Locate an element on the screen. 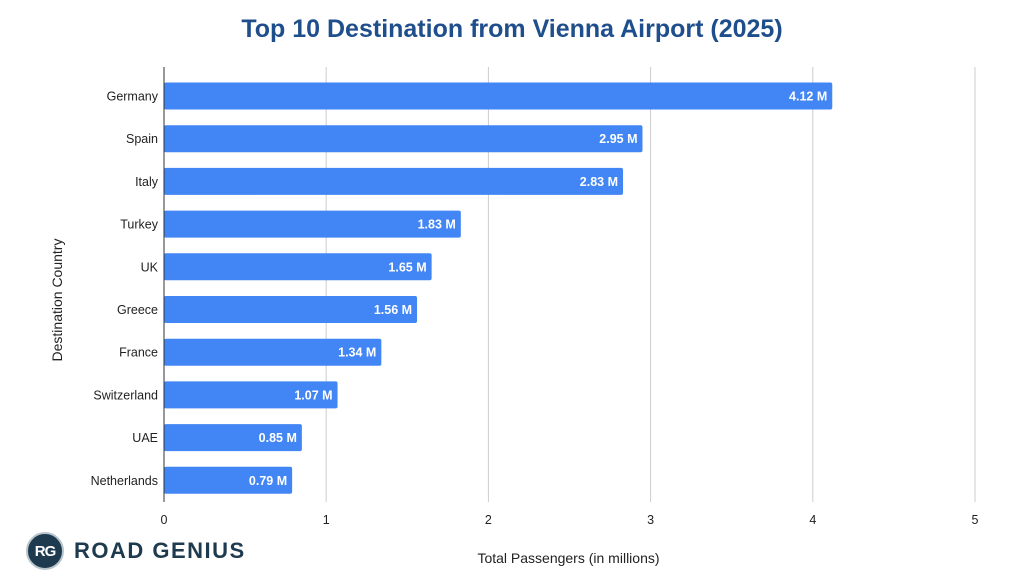  bar-uk is located at coordinates (298, 267).